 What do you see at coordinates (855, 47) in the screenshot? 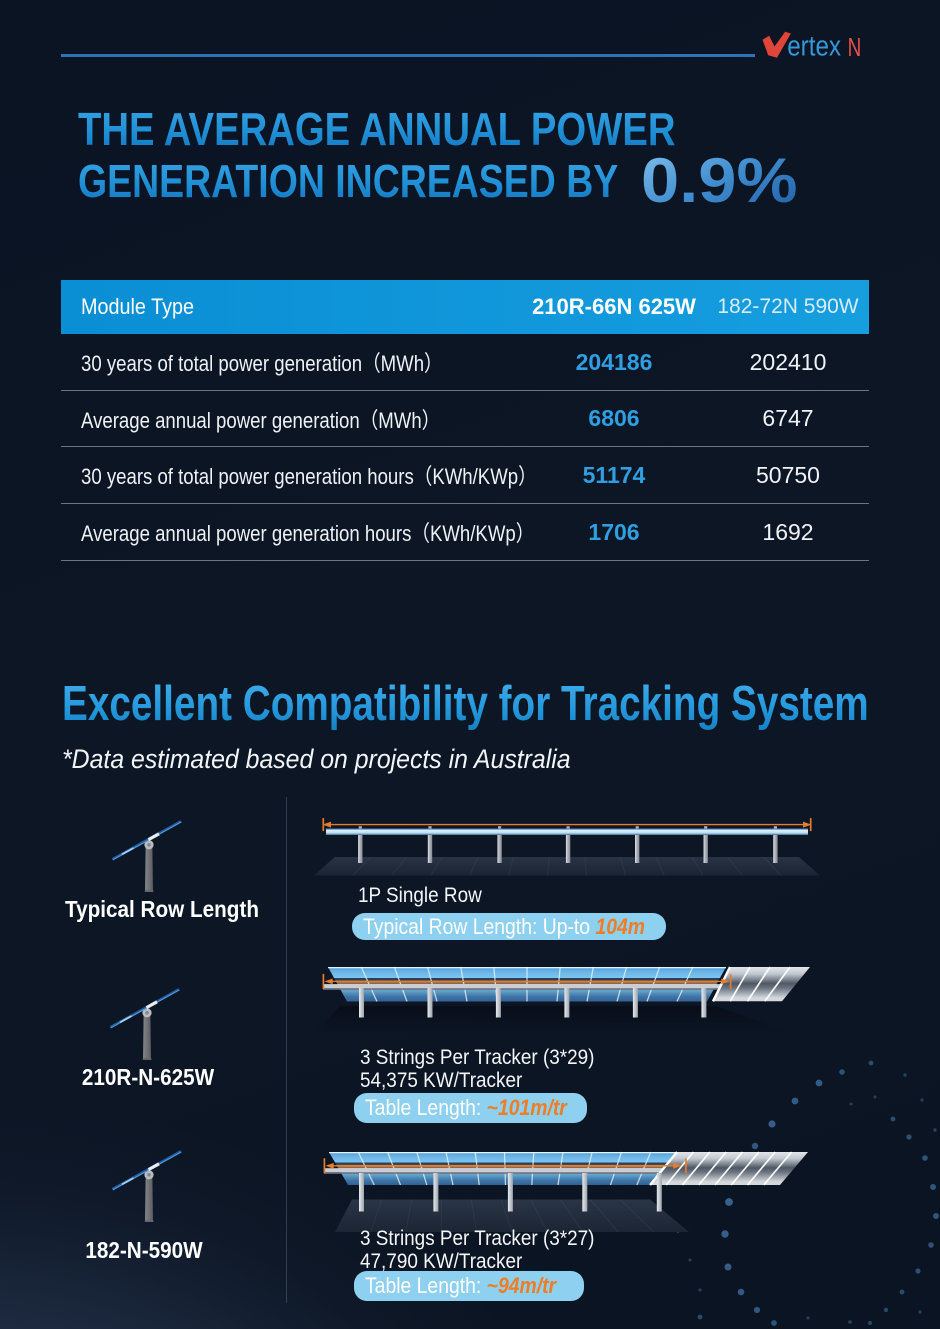
I see `svg-text: N` at bounding box center [855, 47].